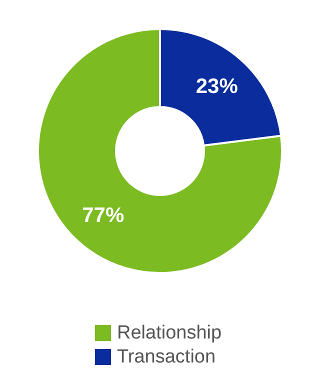 Image resolution: width=320 pixels, height=380 pixels. What do you see at coordinates (169, 333) in the screenshot?
I see `legend-label: Relationship` at bounding box center [169, 333].